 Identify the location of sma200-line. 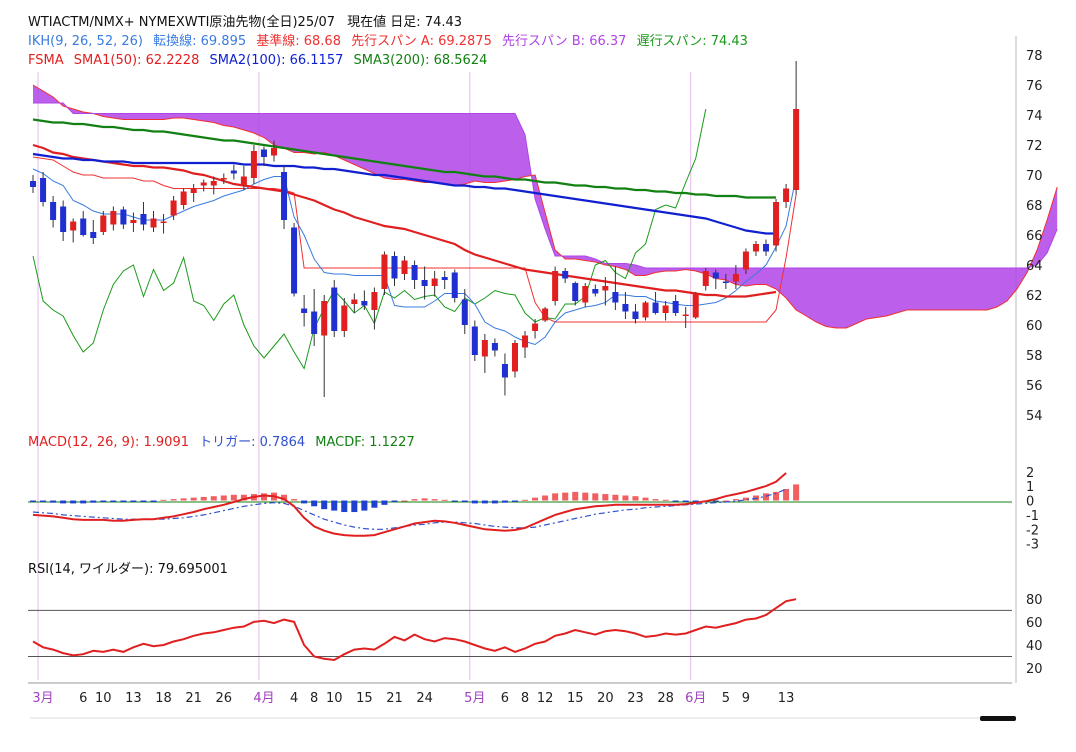
(404, 158).